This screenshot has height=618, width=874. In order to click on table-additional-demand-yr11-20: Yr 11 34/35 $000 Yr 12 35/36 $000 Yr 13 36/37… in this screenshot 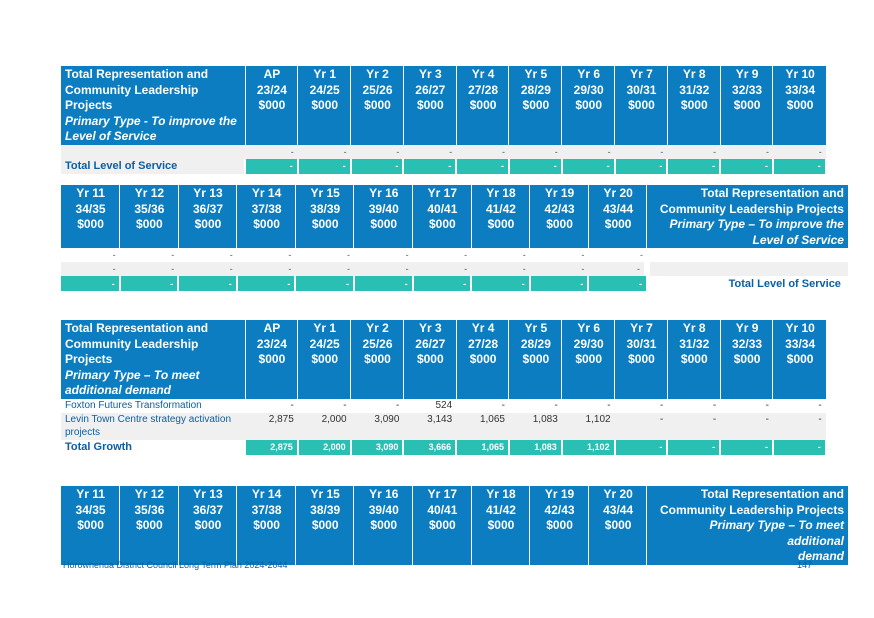, I will do `click(454, 525)`.